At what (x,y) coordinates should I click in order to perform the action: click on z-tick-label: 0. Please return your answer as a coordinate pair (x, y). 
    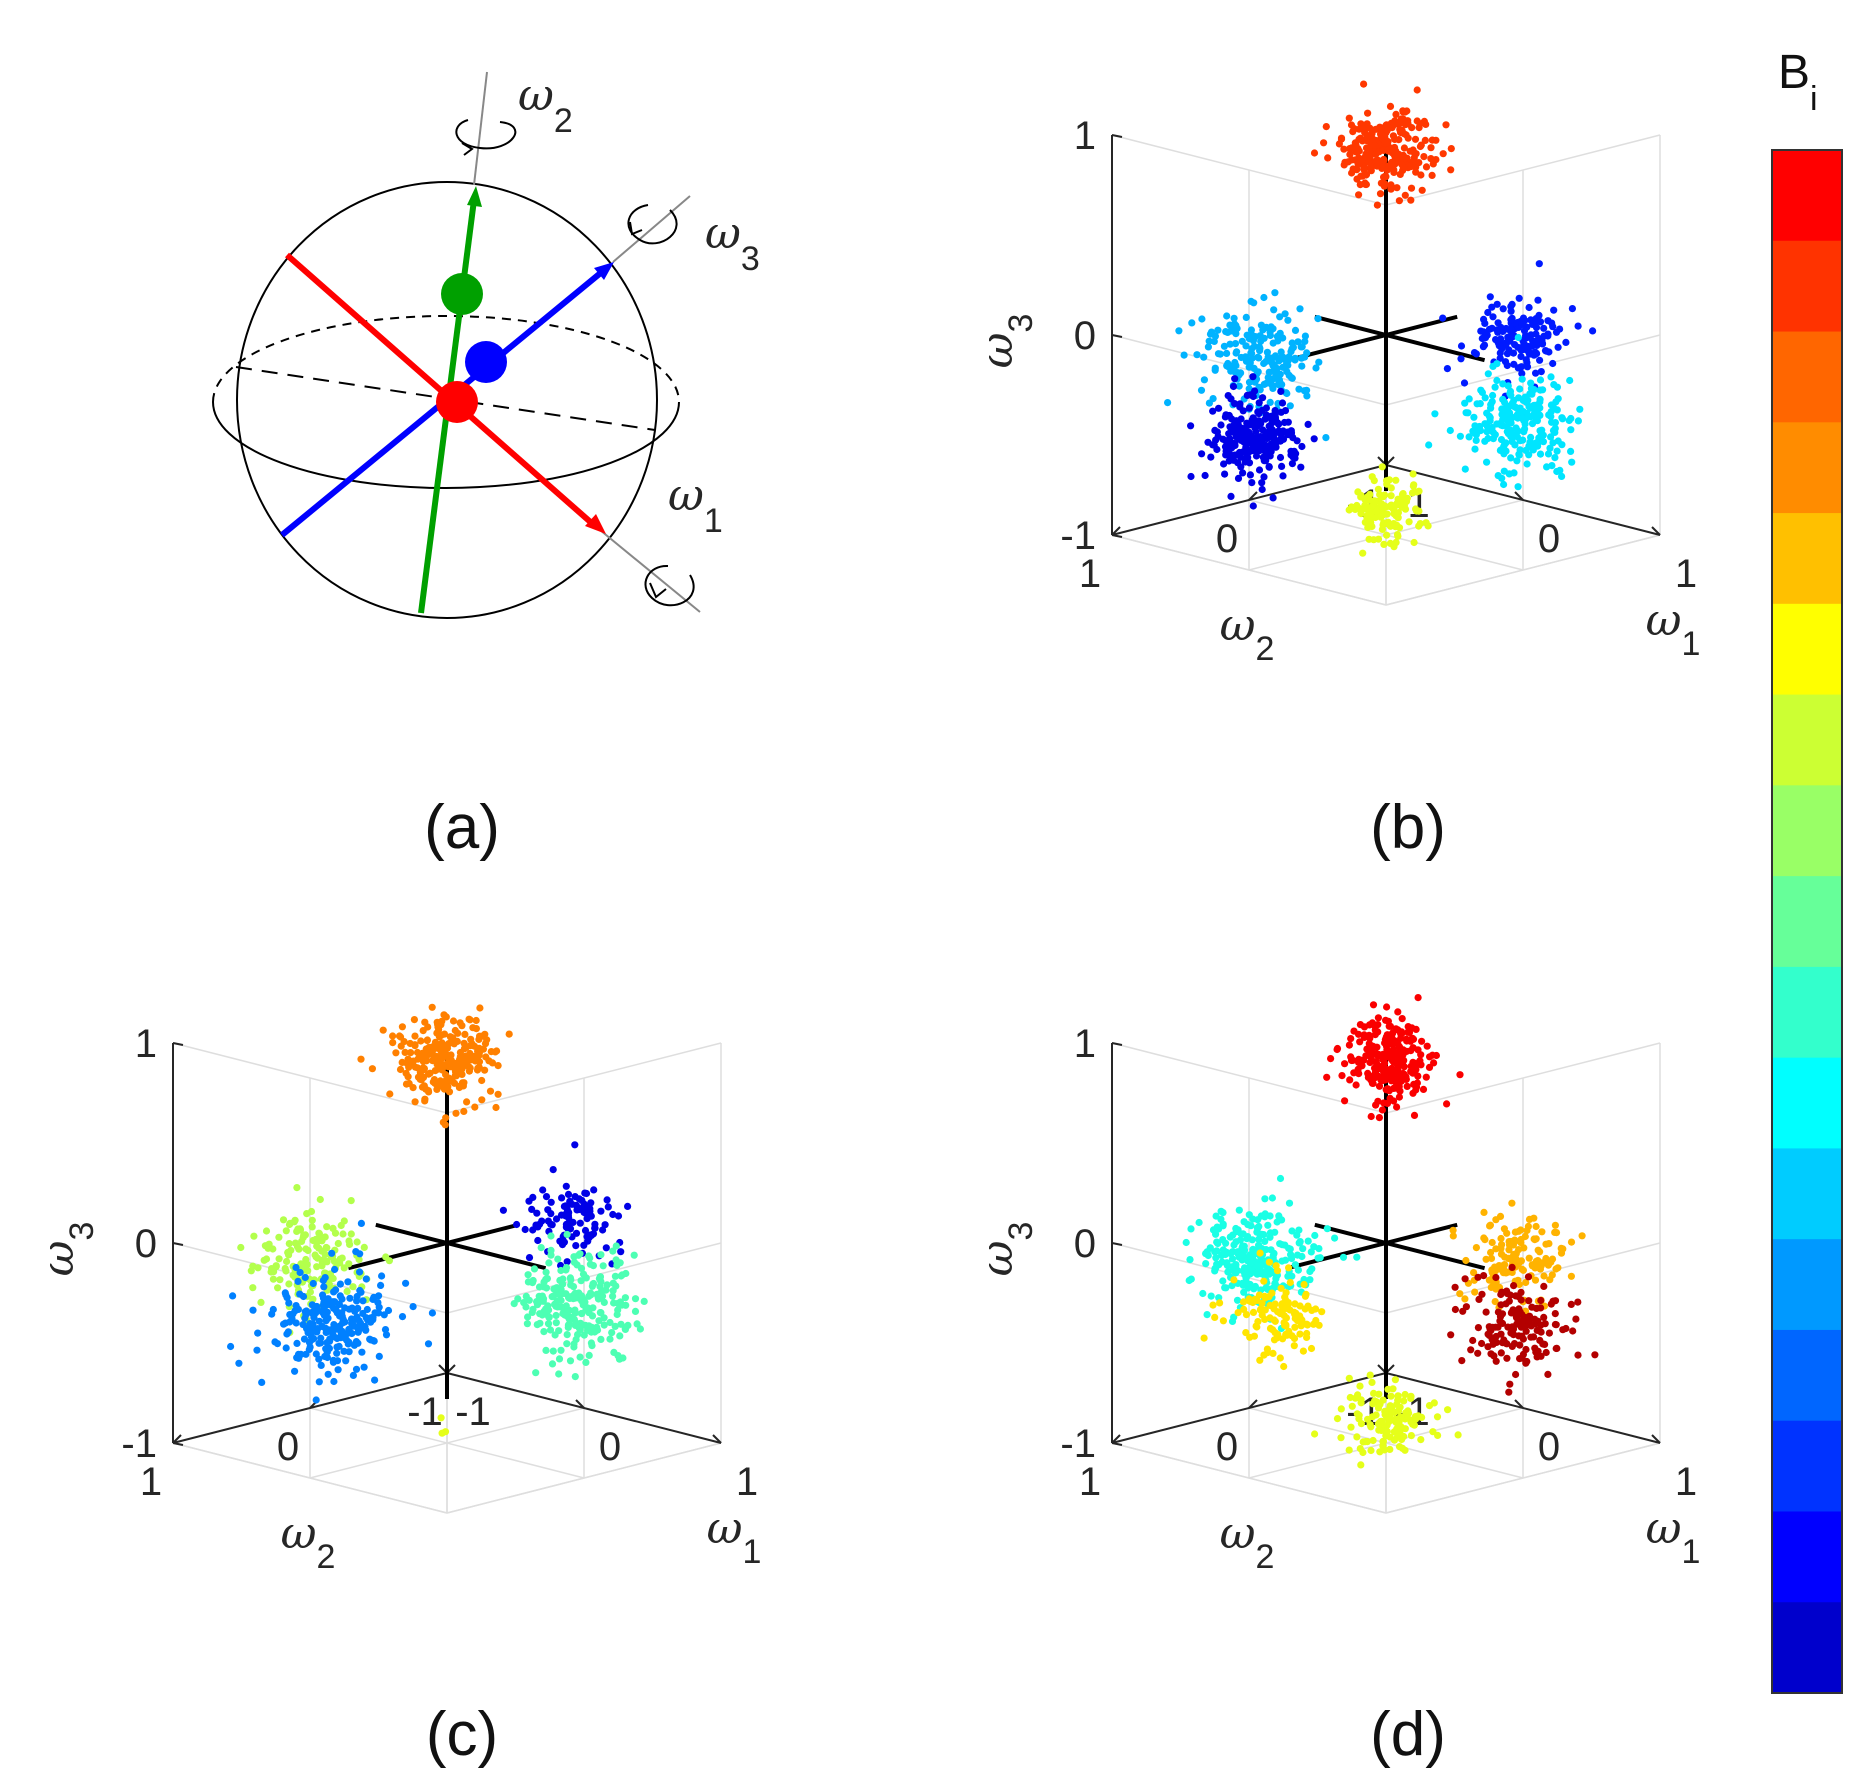
    Looking at the image, I should click on (1085, 336).